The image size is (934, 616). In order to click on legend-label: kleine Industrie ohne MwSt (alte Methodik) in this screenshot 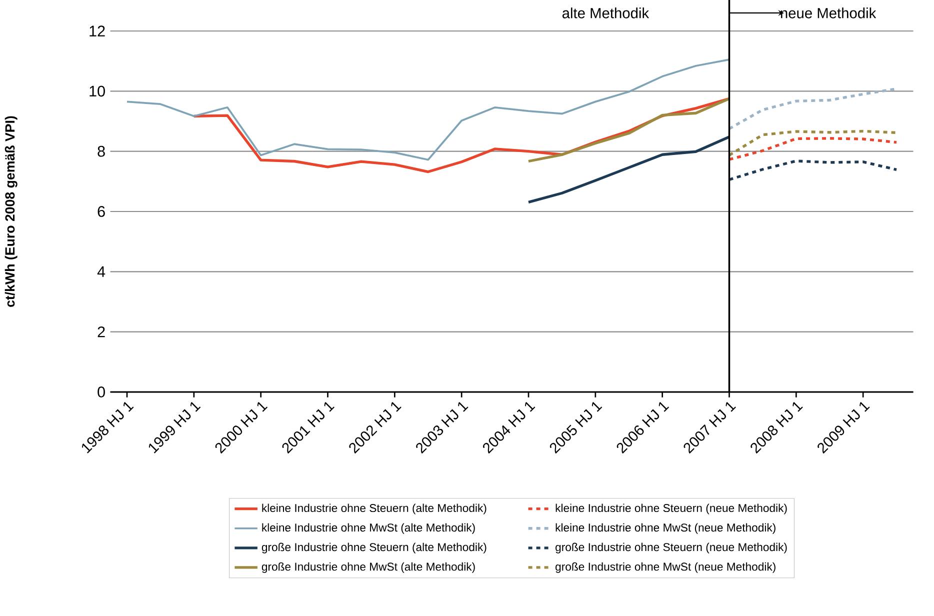, I will do `click(368, 528)`.